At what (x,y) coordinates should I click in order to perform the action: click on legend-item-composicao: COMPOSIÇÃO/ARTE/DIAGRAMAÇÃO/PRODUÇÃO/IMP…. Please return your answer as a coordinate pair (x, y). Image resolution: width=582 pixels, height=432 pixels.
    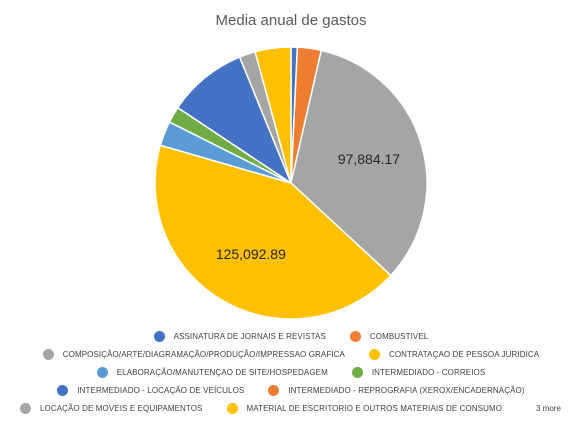
    Looking at the image, I should click on (193, 354).